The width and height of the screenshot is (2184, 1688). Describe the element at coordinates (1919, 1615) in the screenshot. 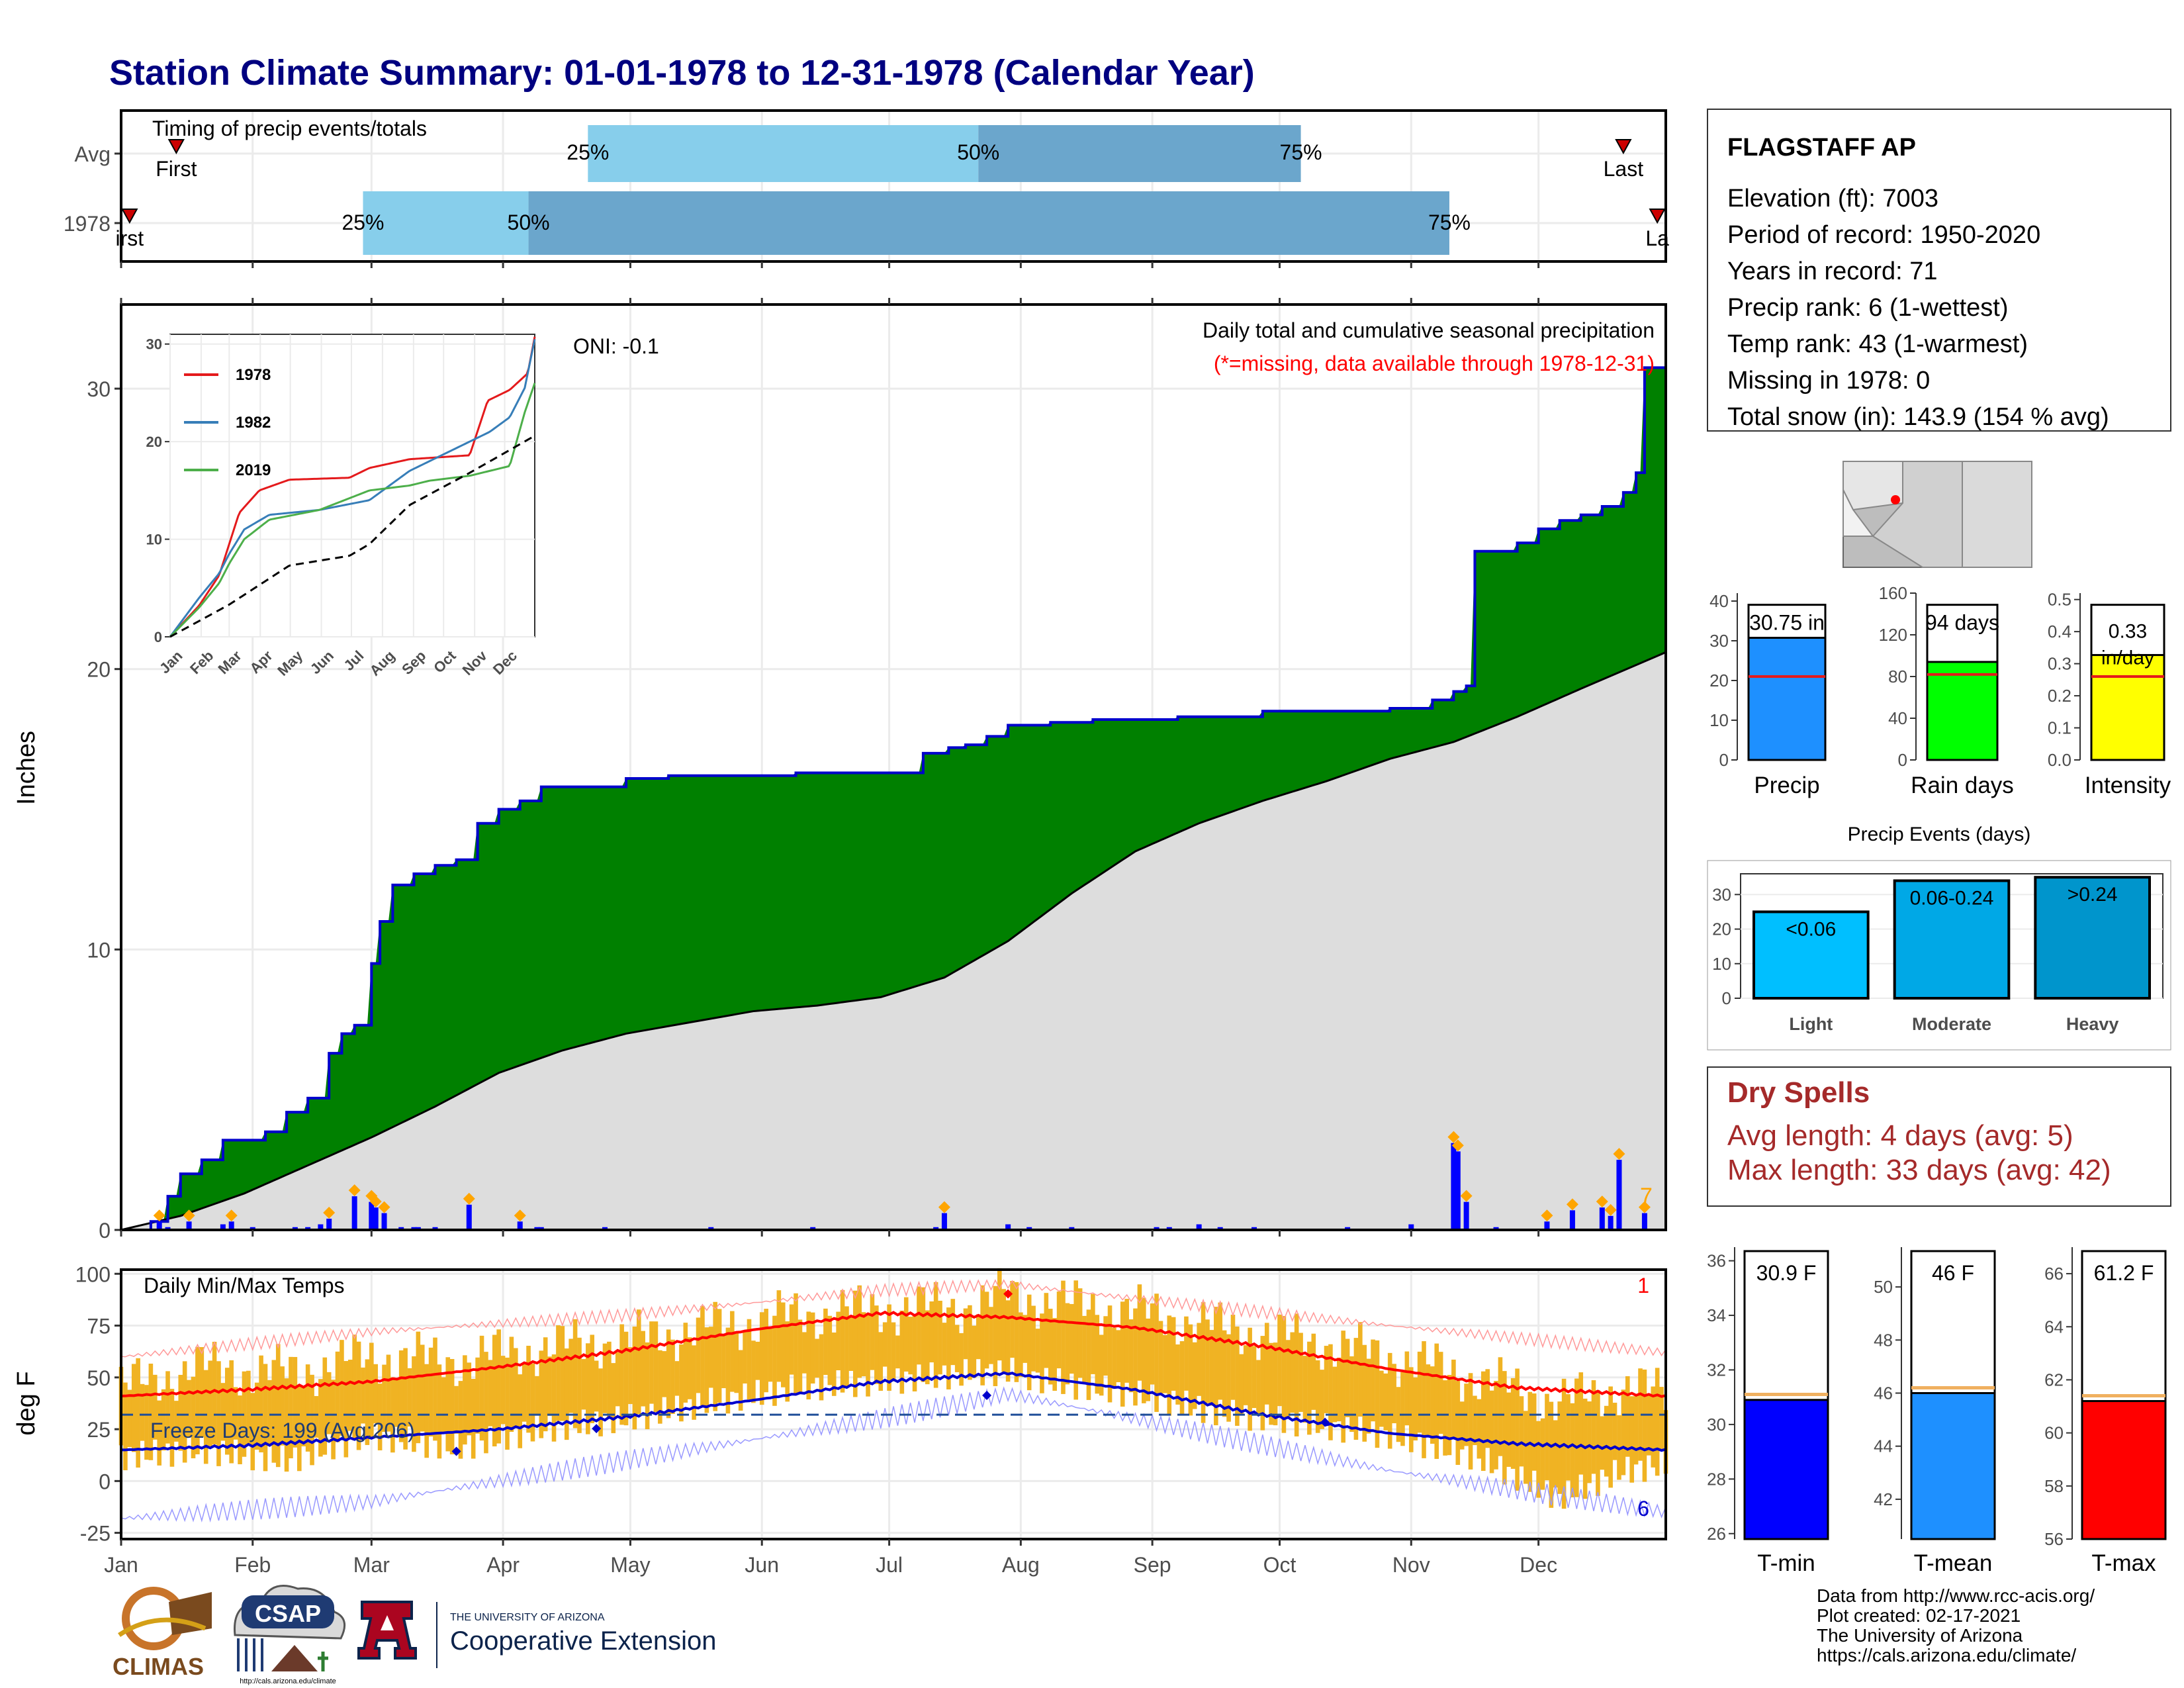

I see `credit-line: Plot created: 02-17-2021` at that location.